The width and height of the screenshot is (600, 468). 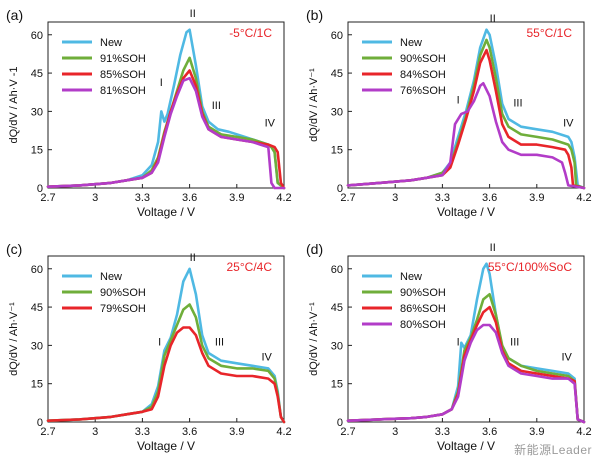 I want to click on panel-label: (a), so click(x=14, y=15).